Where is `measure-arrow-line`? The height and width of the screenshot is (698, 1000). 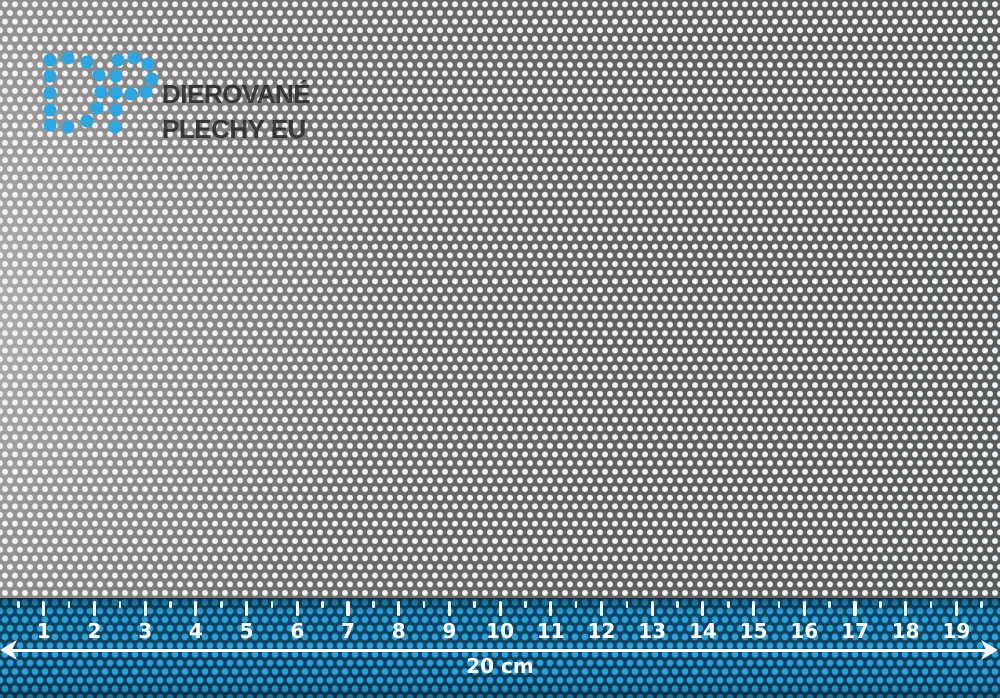 measure-arrow-line is located at coordinates (500, 650).